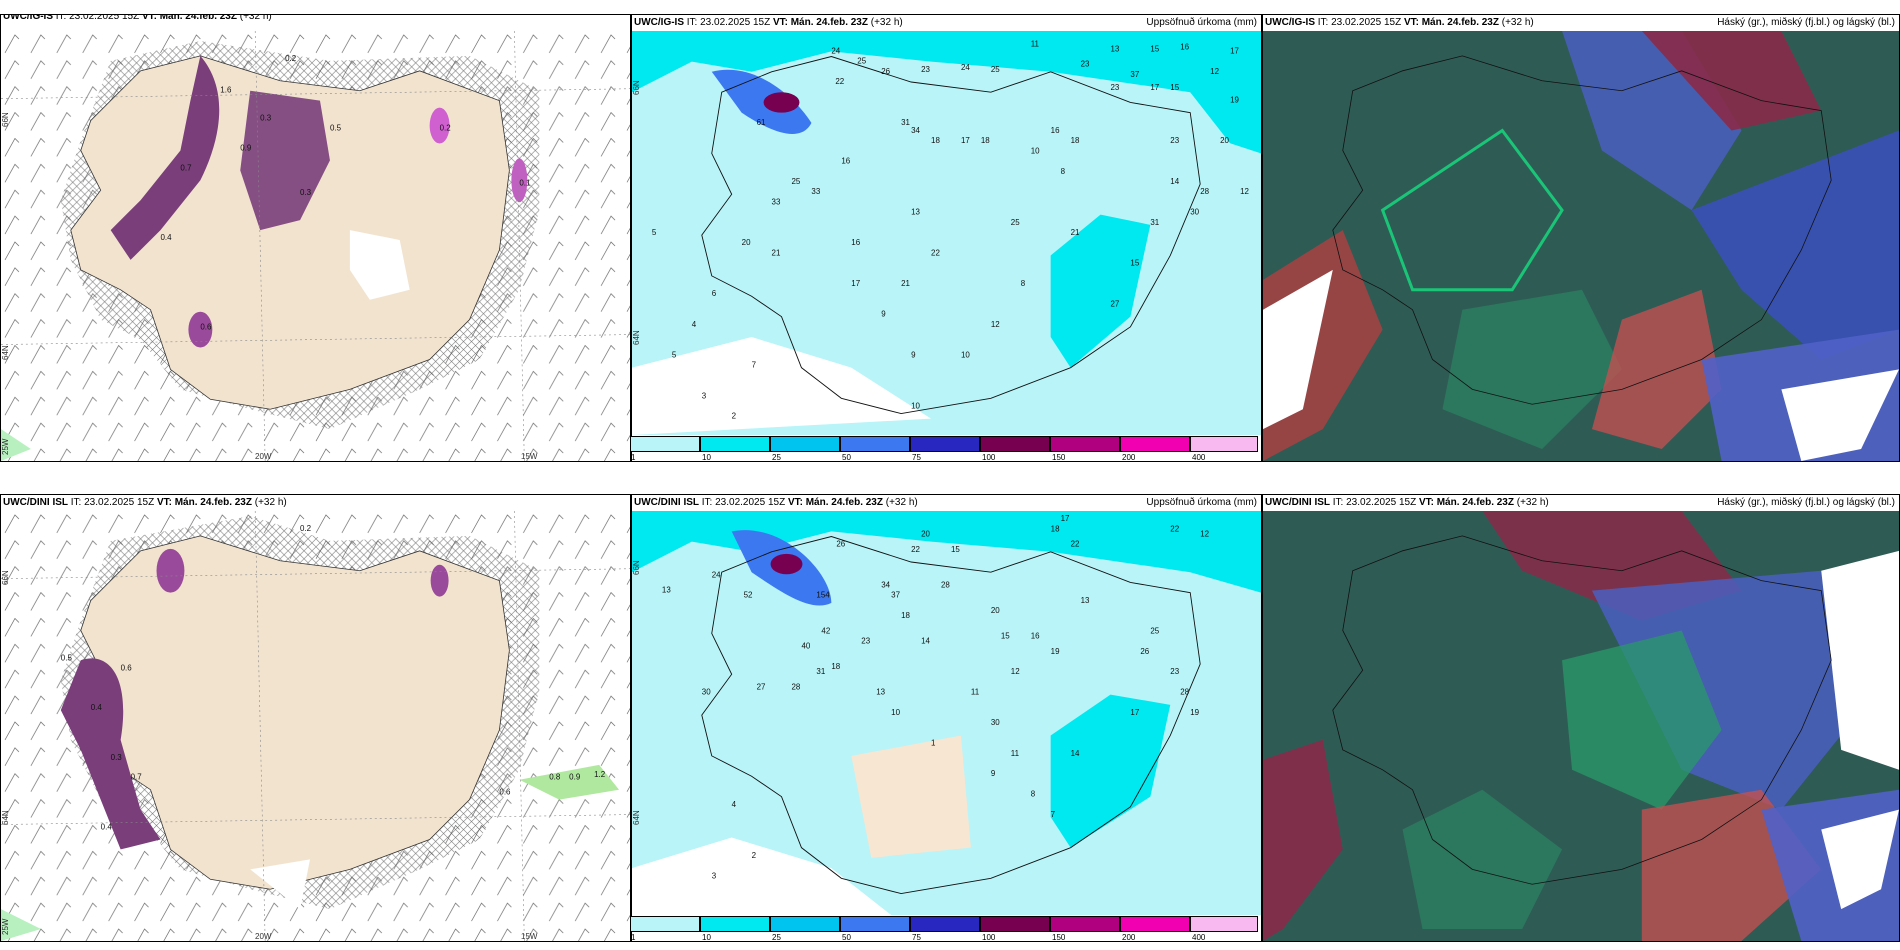 The image size is (1900, 950). I want to click on value-label: 9, so click(993, 773).